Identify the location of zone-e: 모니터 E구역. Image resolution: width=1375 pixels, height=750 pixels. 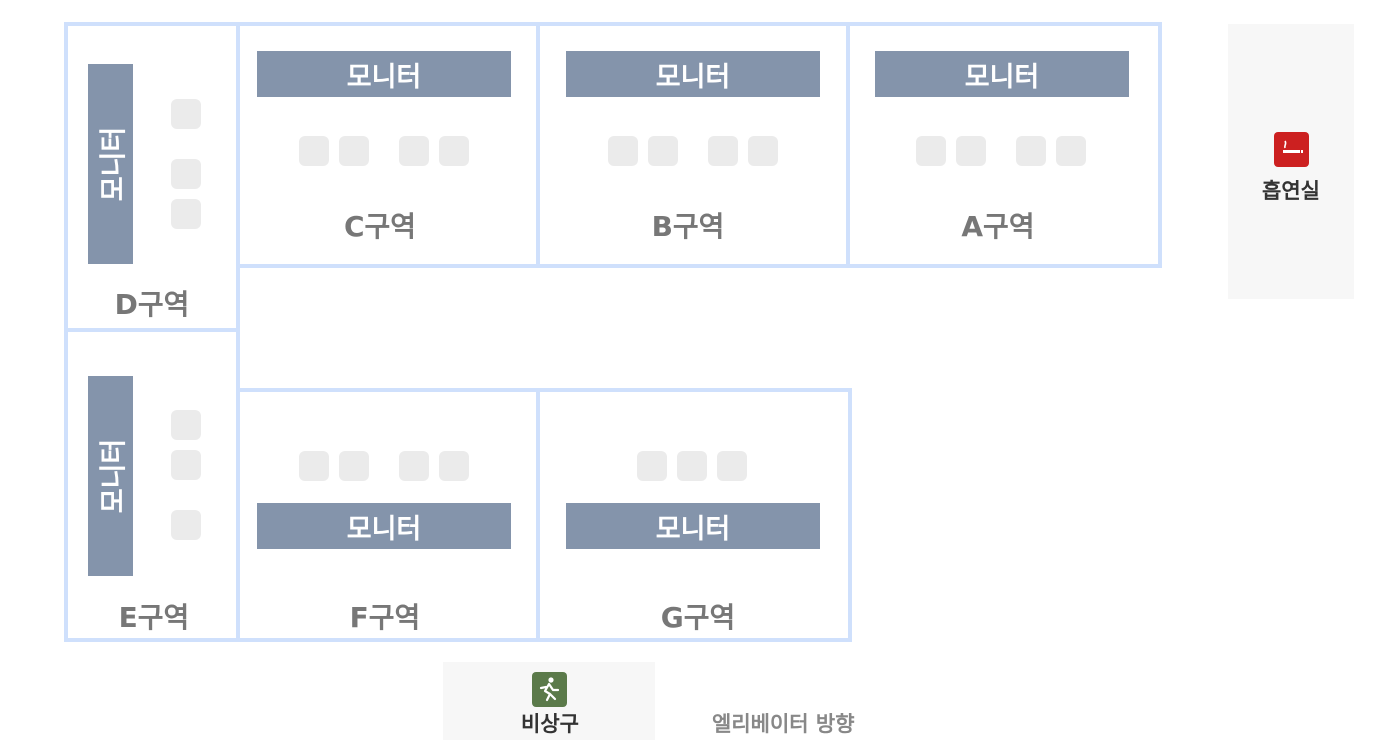
(152, 485).